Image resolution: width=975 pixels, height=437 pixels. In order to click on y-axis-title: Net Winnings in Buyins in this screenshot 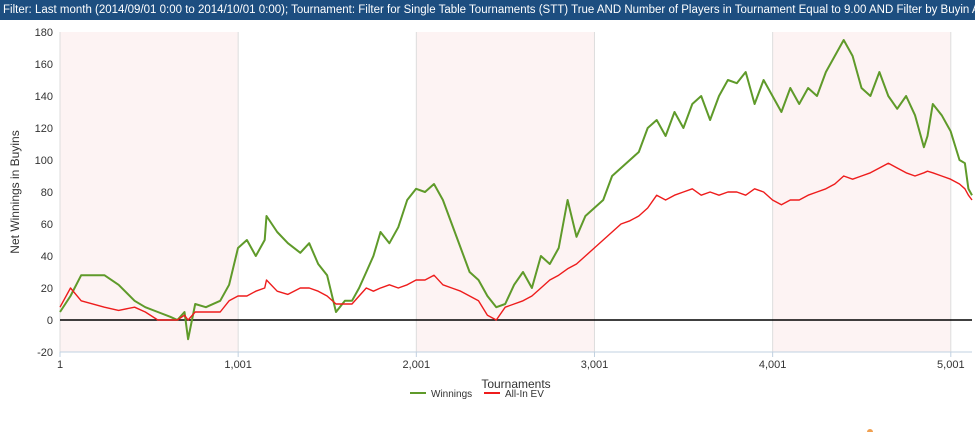, I will do `click(15, 191)`.